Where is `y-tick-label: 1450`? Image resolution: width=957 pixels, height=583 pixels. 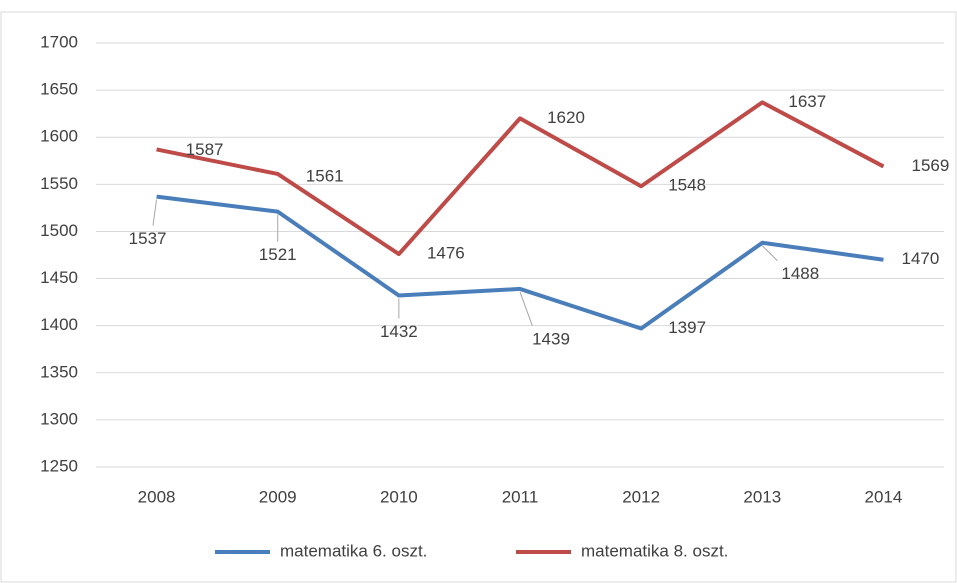
y-tick-label: 1450 is located at coordinates (59, 277).